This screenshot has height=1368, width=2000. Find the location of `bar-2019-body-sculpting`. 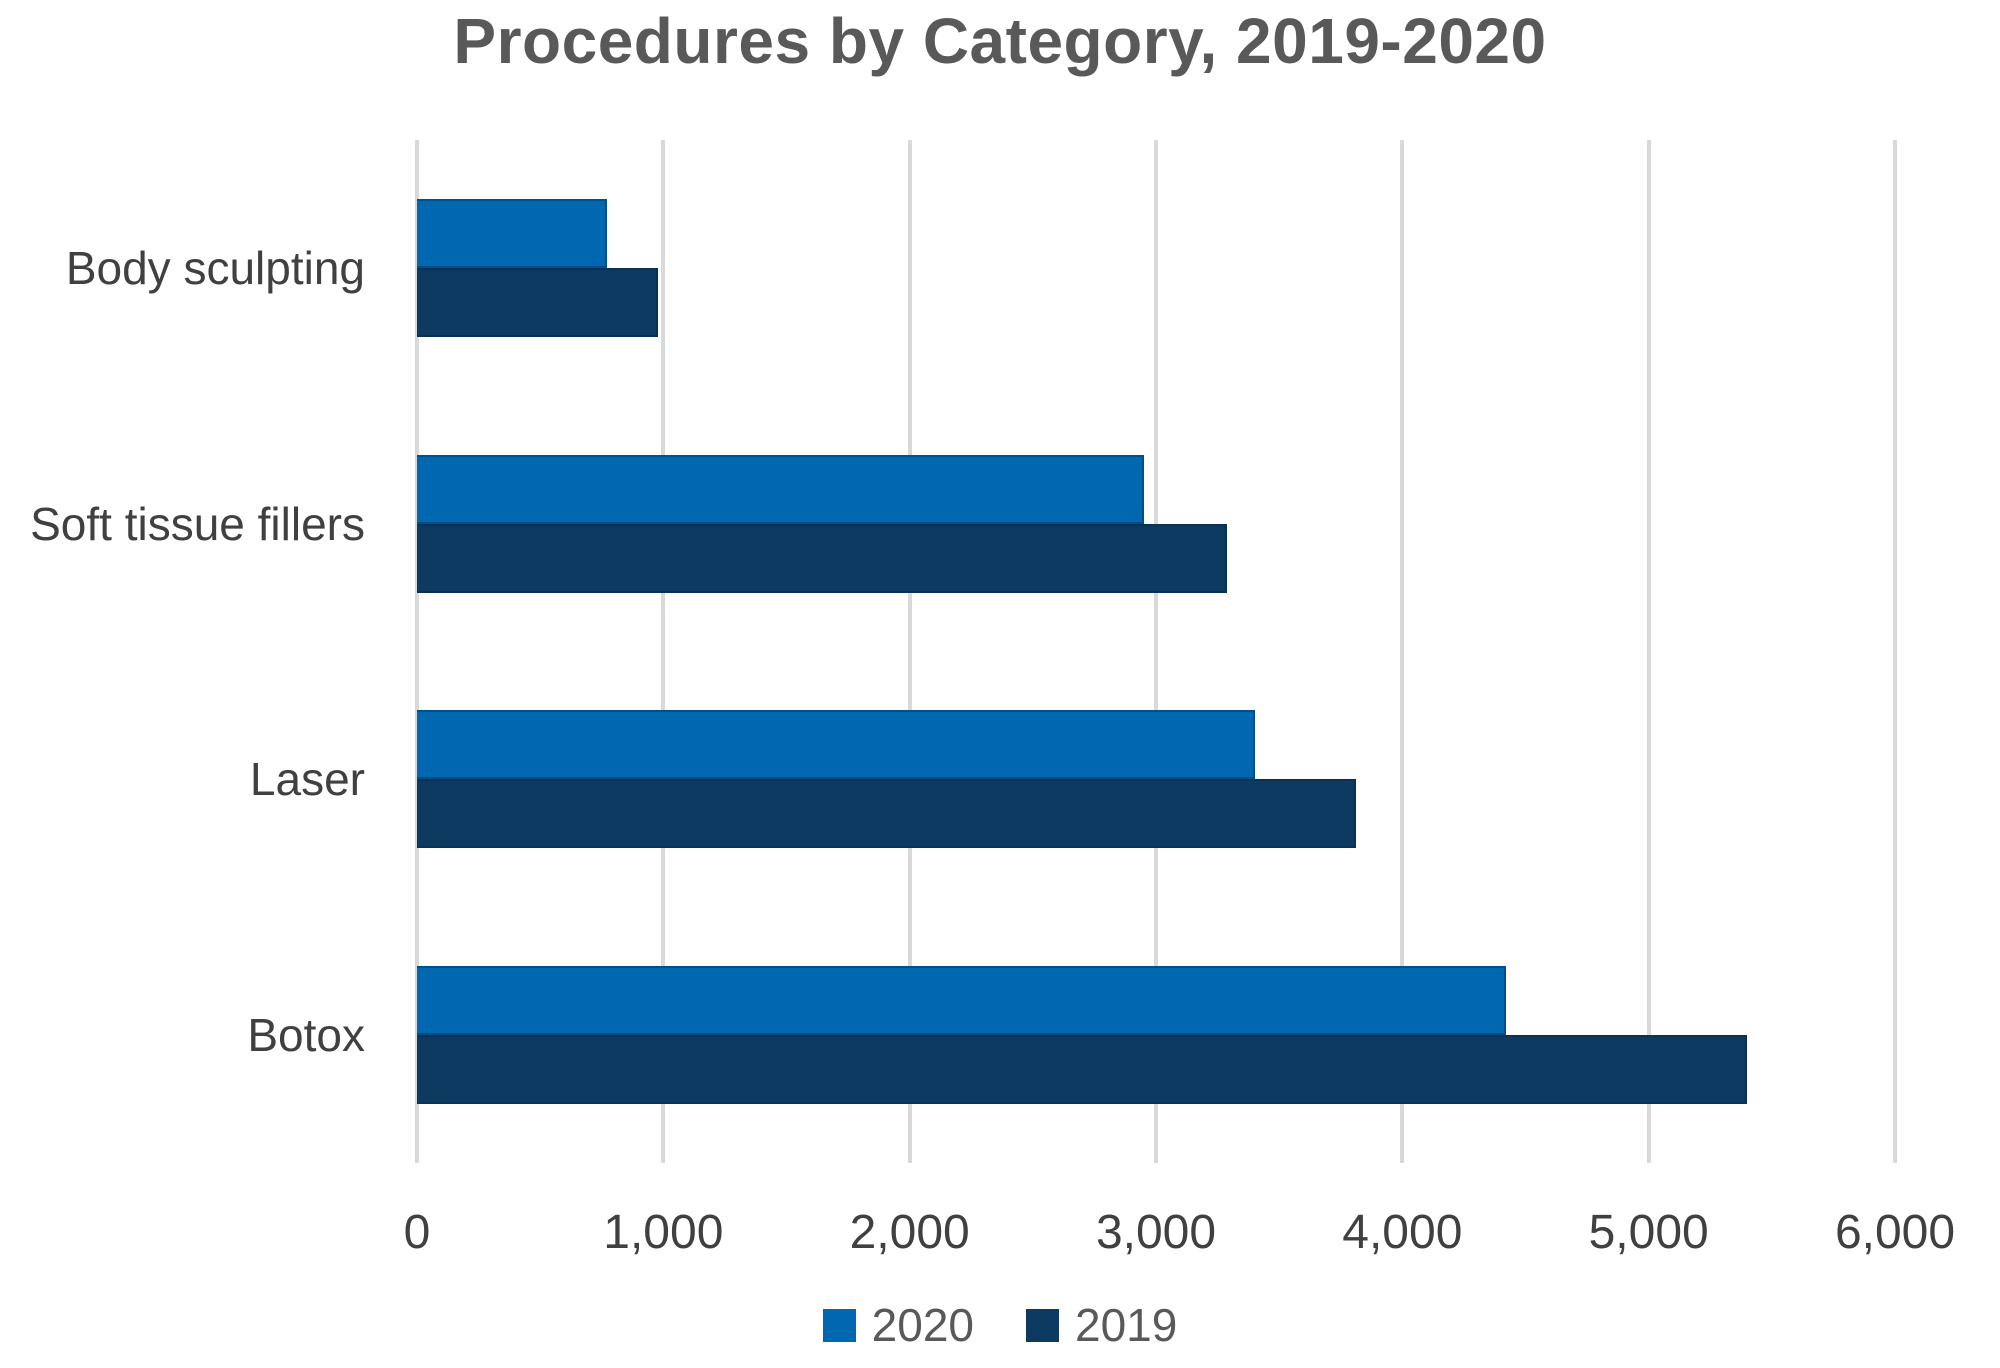

bar-2019-body-sculpting is located at coordinates (538, 302).